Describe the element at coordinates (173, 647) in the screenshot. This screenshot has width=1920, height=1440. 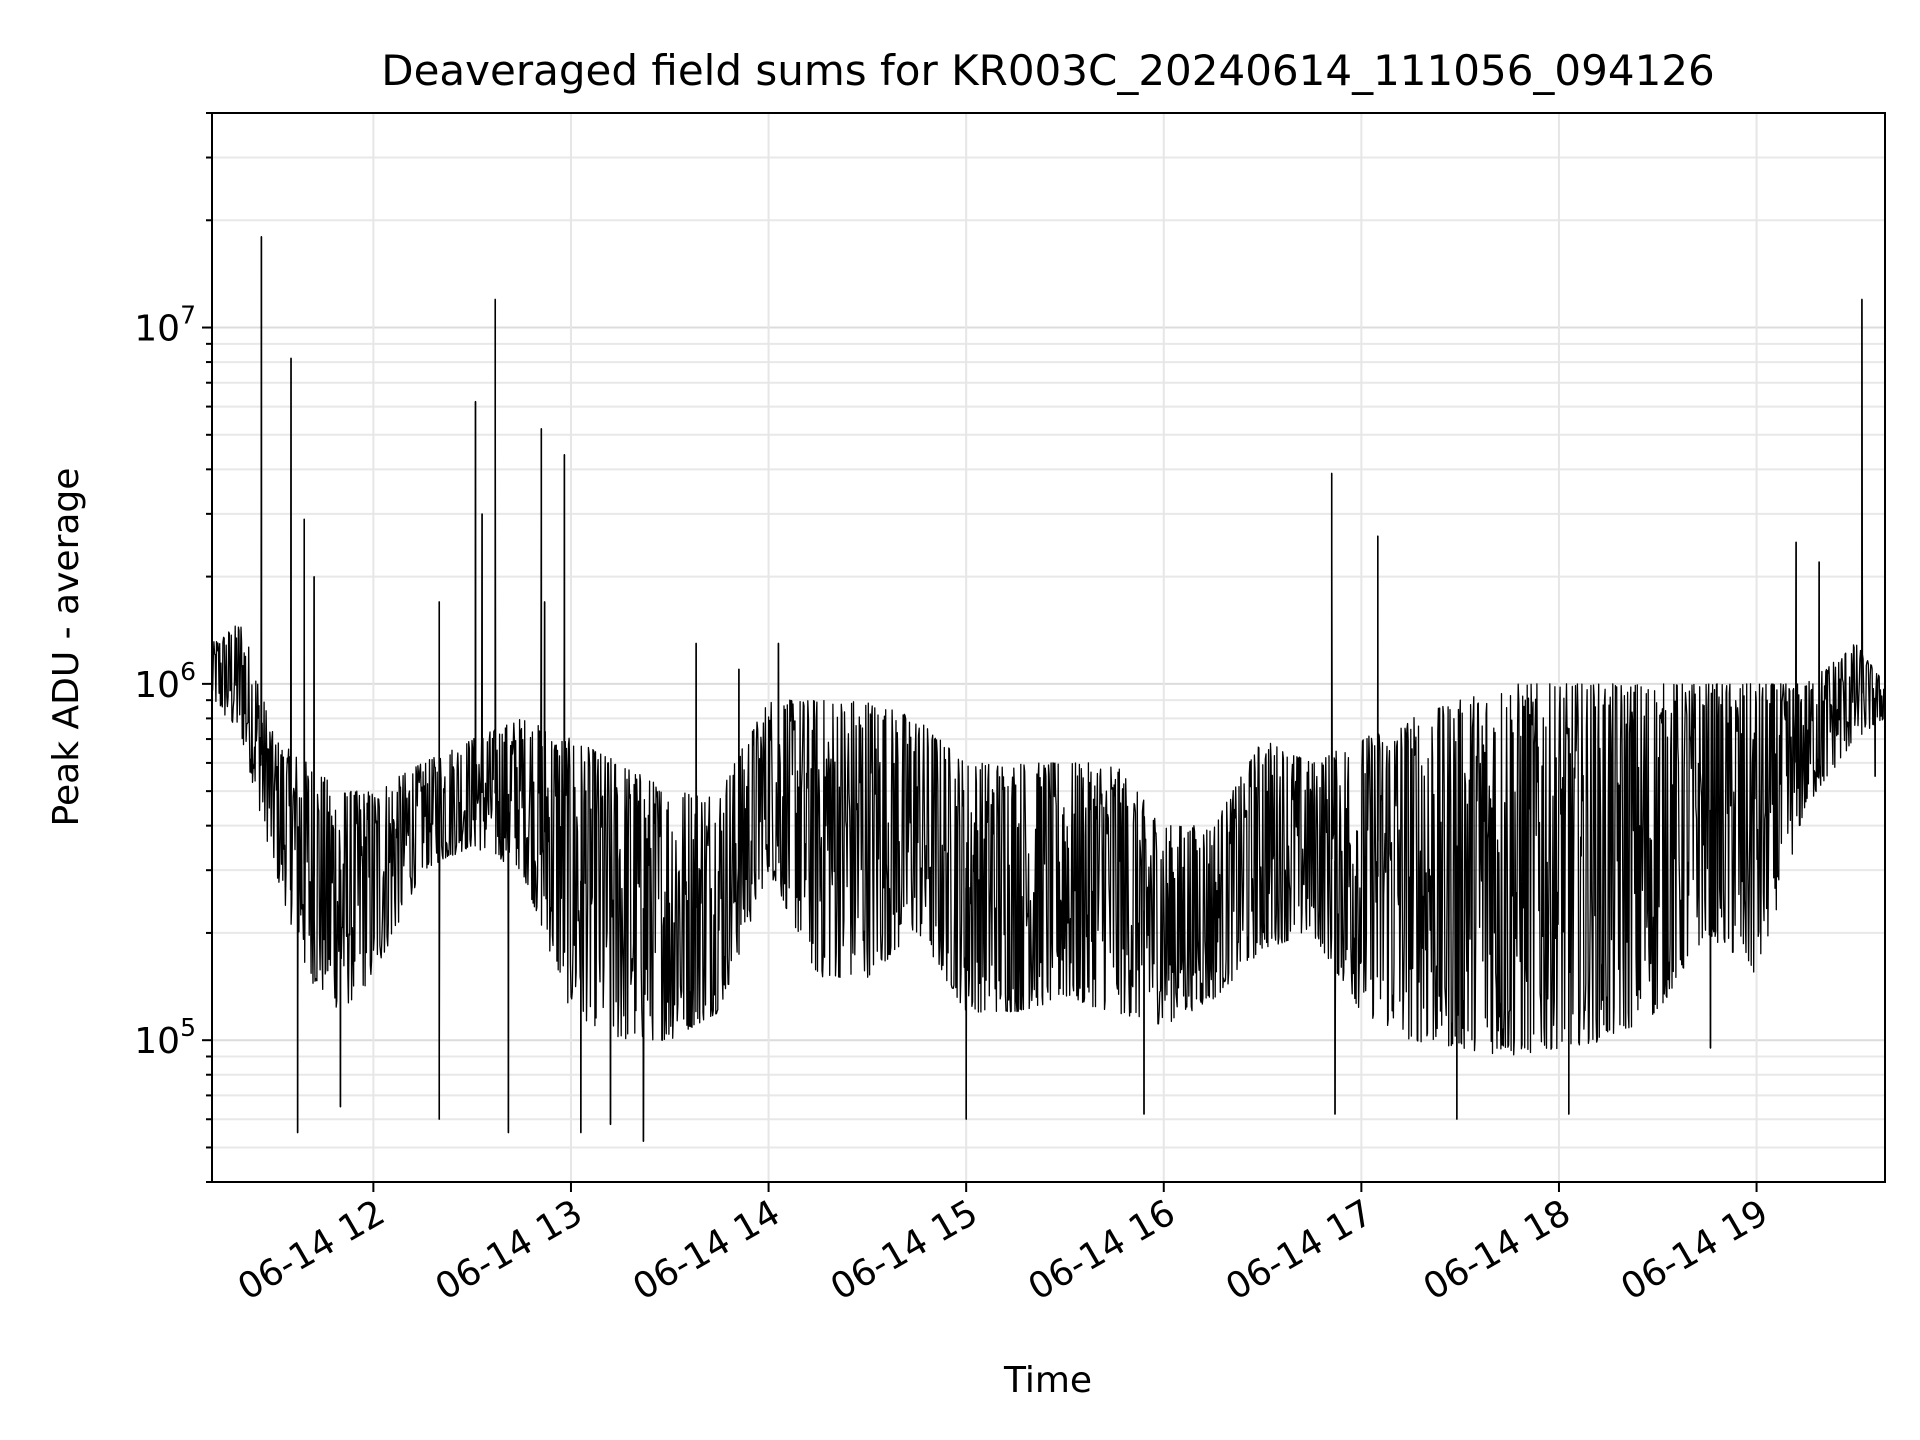
I see `y-axis: 10⁵ 10⁶ 10⁷` at that location.